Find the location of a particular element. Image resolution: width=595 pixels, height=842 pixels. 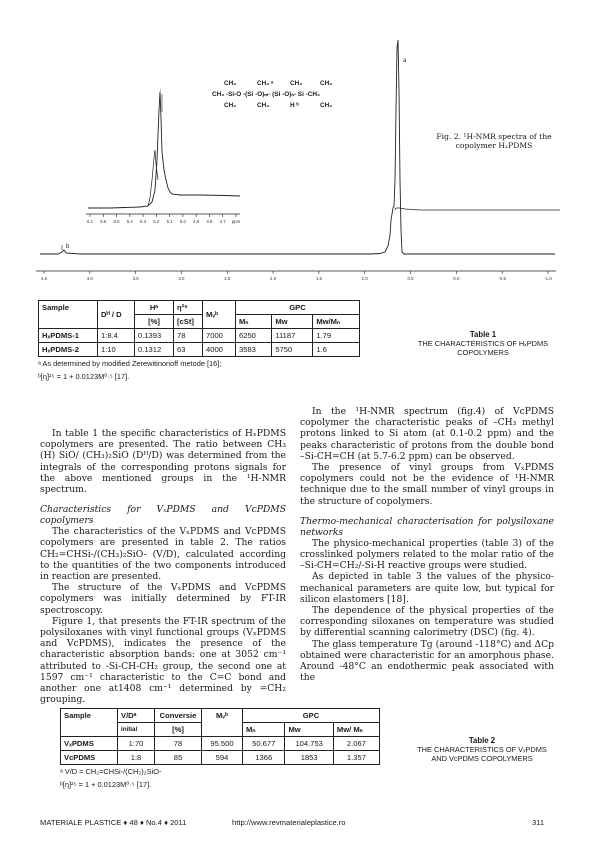

table1-caption-title: Table 1 is located at coordinates (483, 334).